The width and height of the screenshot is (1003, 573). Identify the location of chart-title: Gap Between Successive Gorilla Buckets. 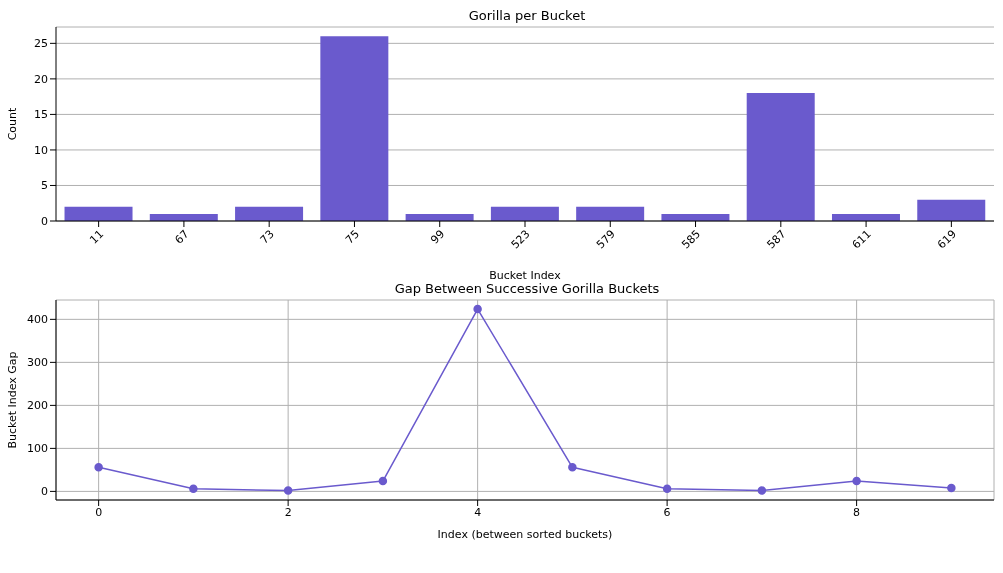
(527, 288).